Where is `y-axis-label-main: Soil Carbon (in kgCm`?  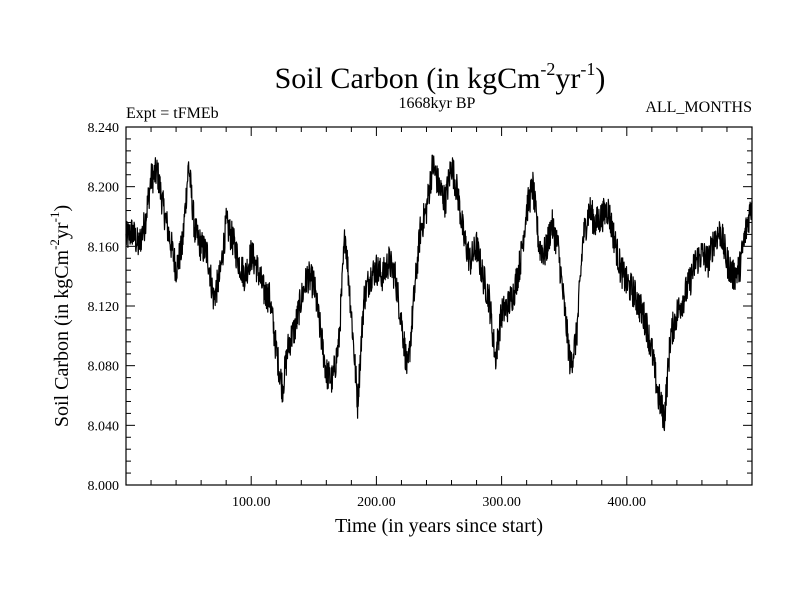
y-axis-label-main: Soil Carbon (in kgCm is located at coordinates (62, 338).